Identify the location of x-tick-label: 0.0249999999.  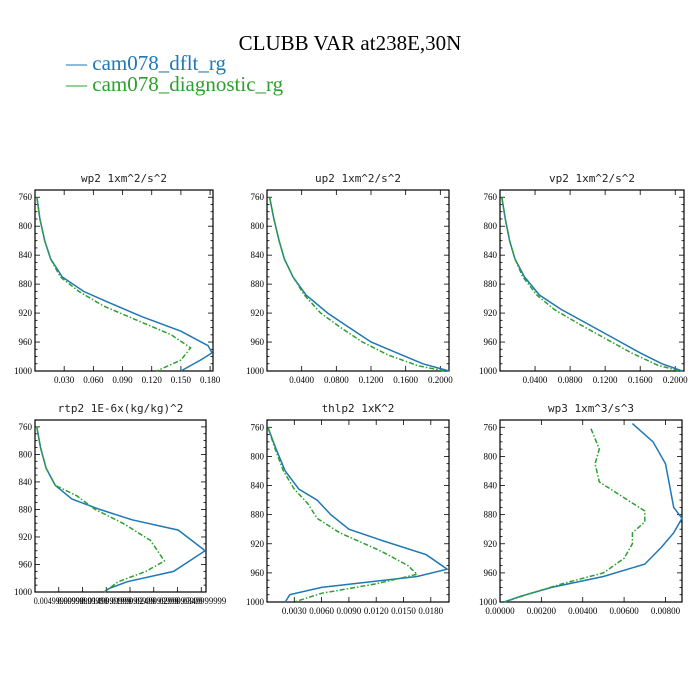
(154, 601).